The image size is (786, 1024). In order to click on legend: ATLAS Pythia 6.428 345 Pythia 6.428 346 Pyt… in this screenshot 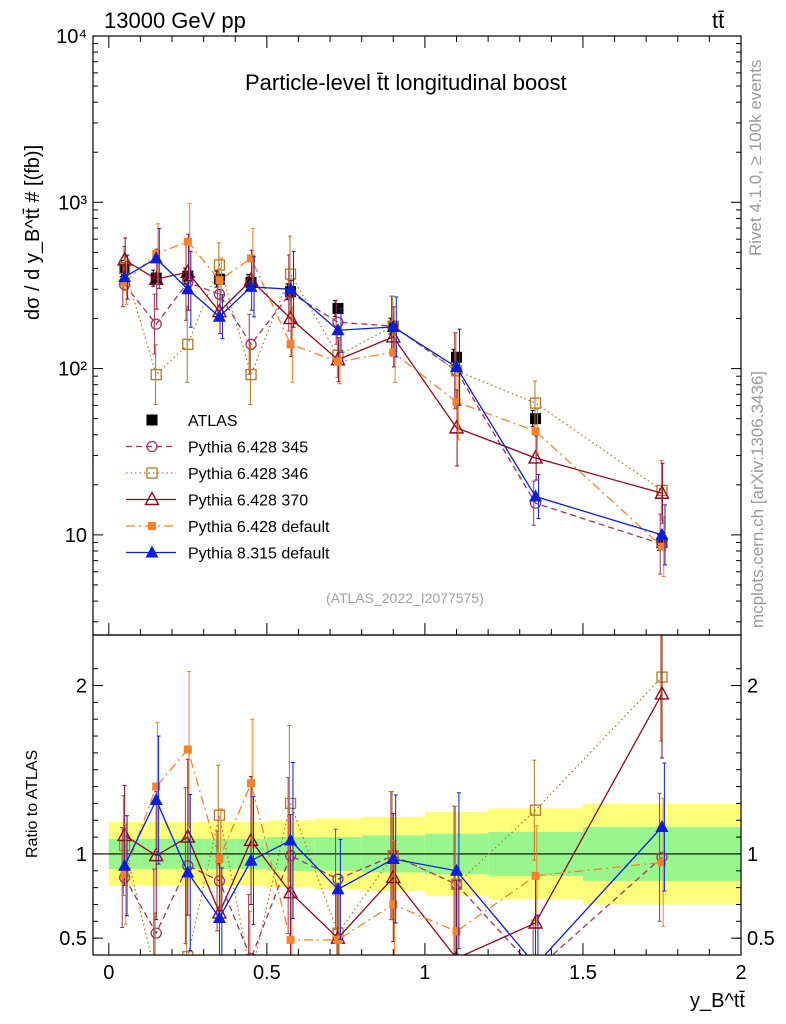, I will do `click(228, 488)`.